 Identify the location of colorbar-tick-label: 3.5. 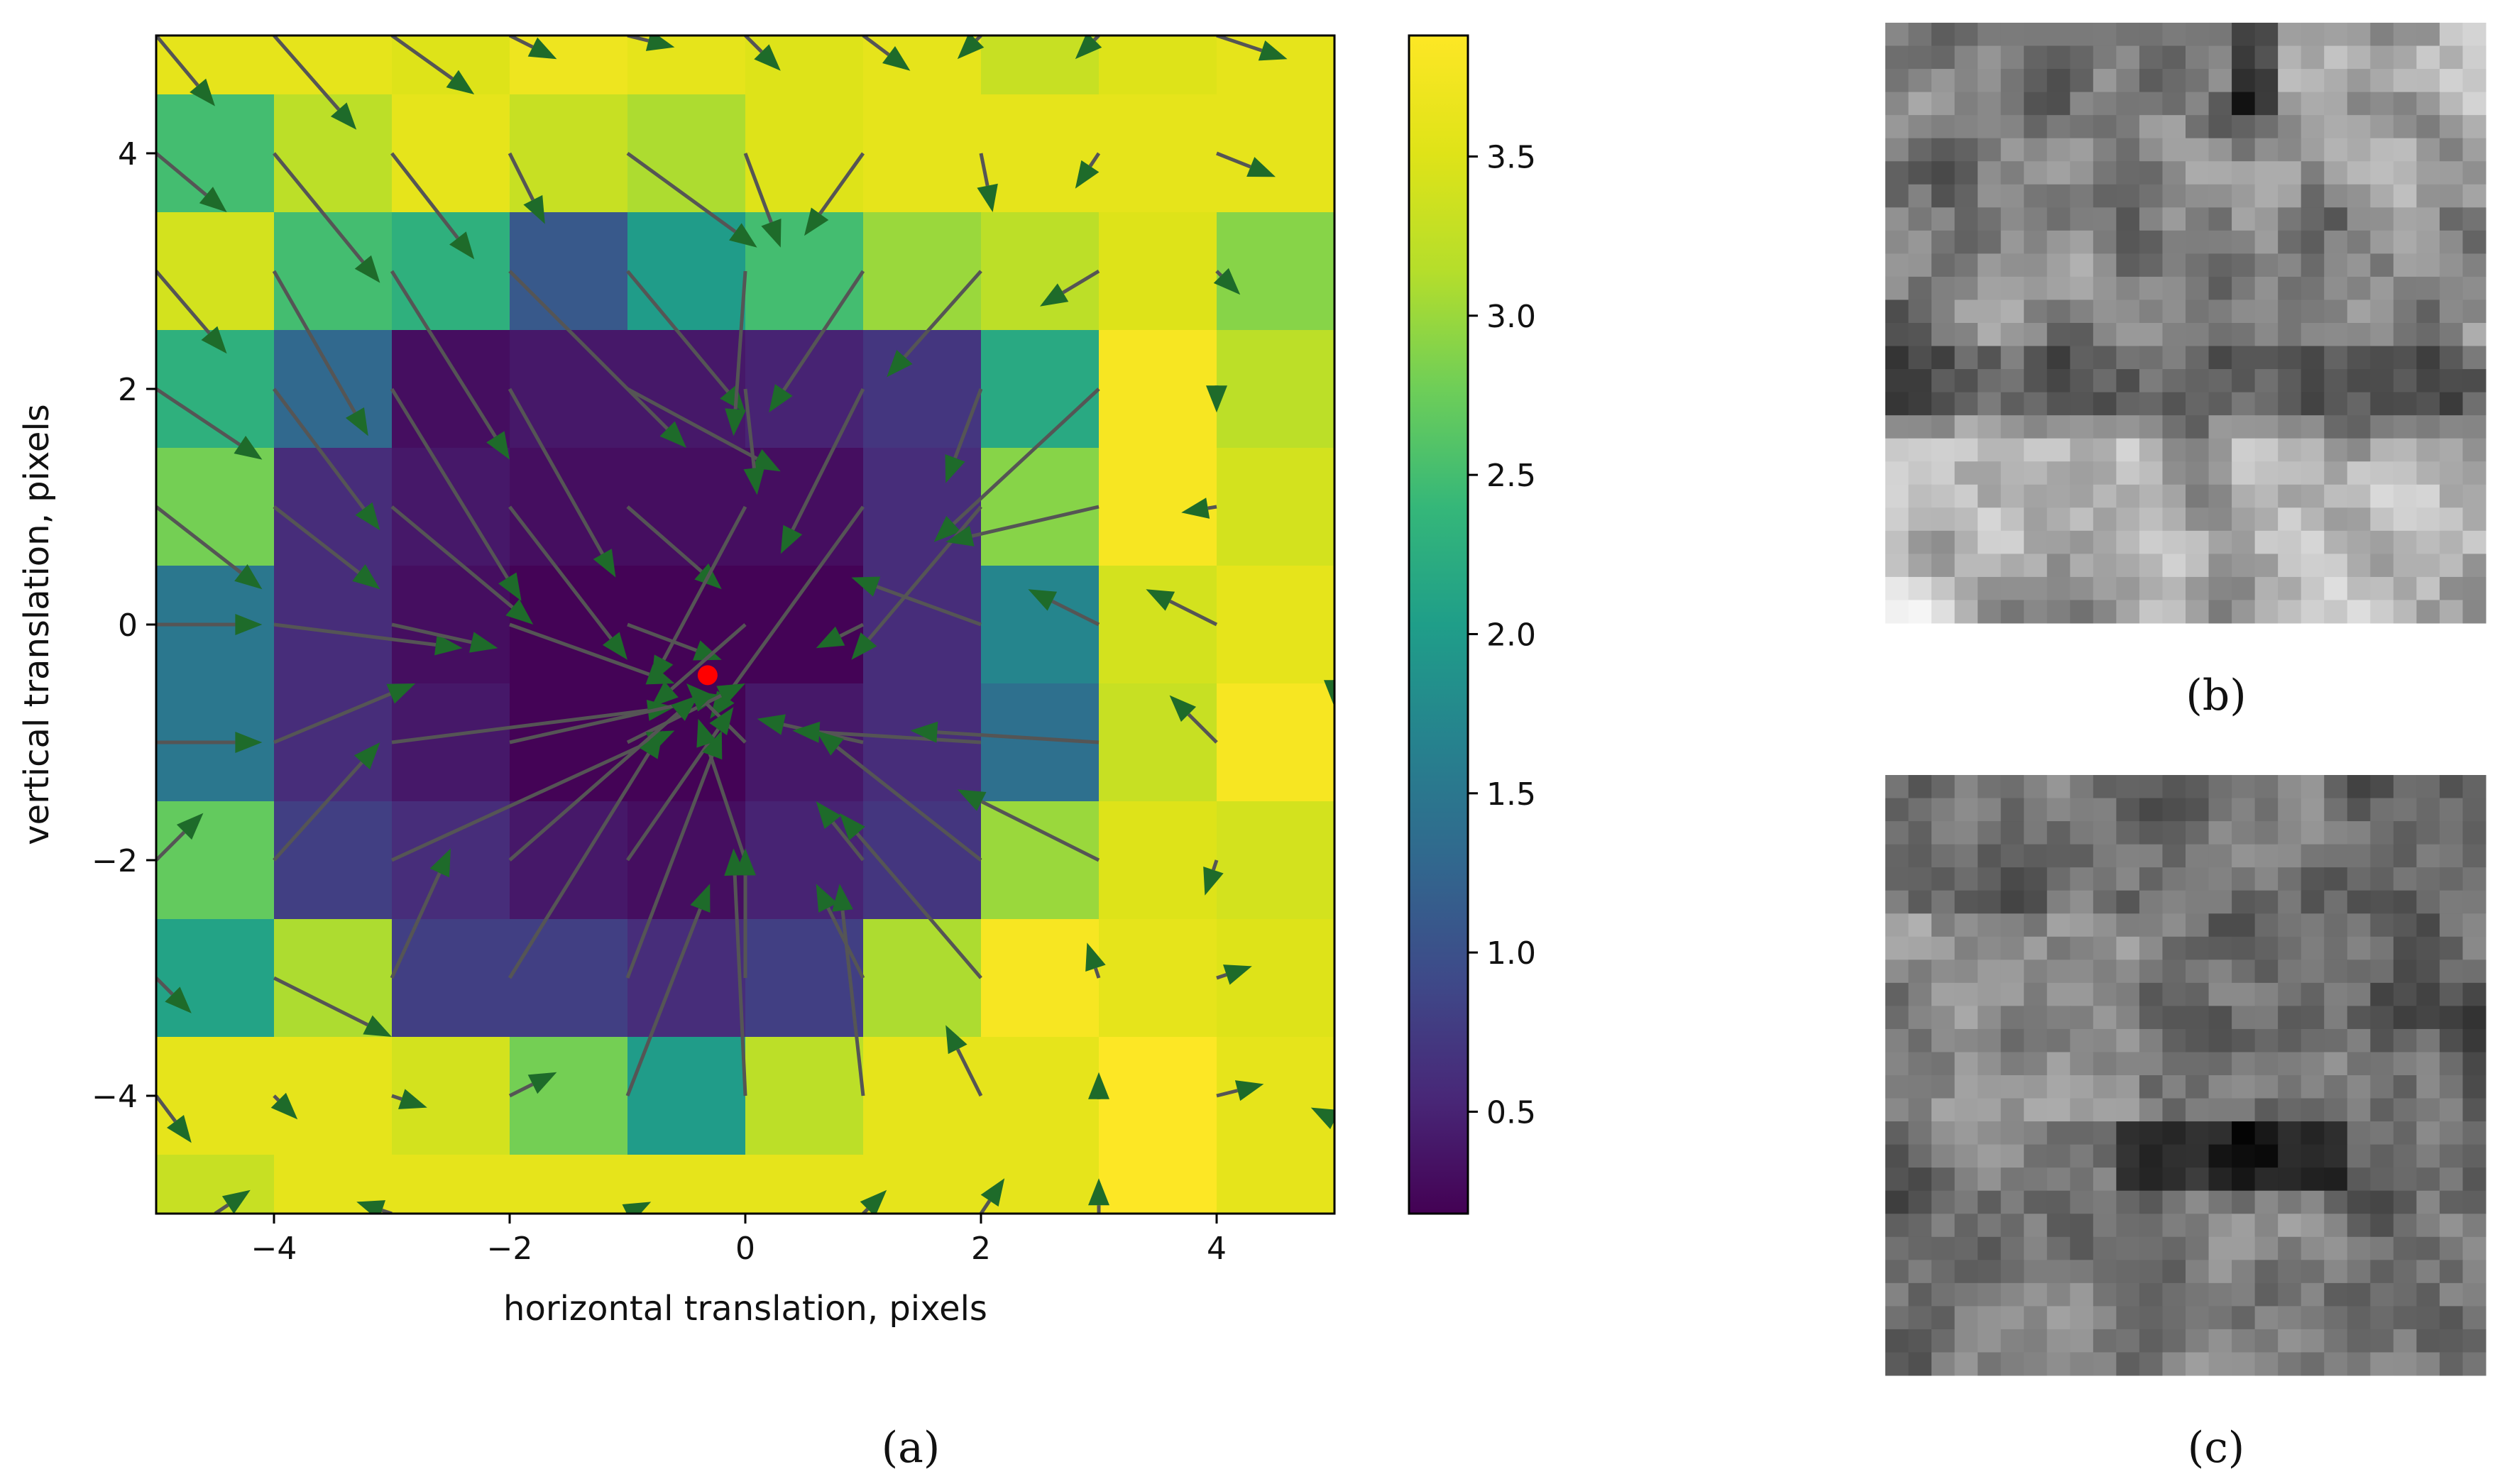
(1511, 157).